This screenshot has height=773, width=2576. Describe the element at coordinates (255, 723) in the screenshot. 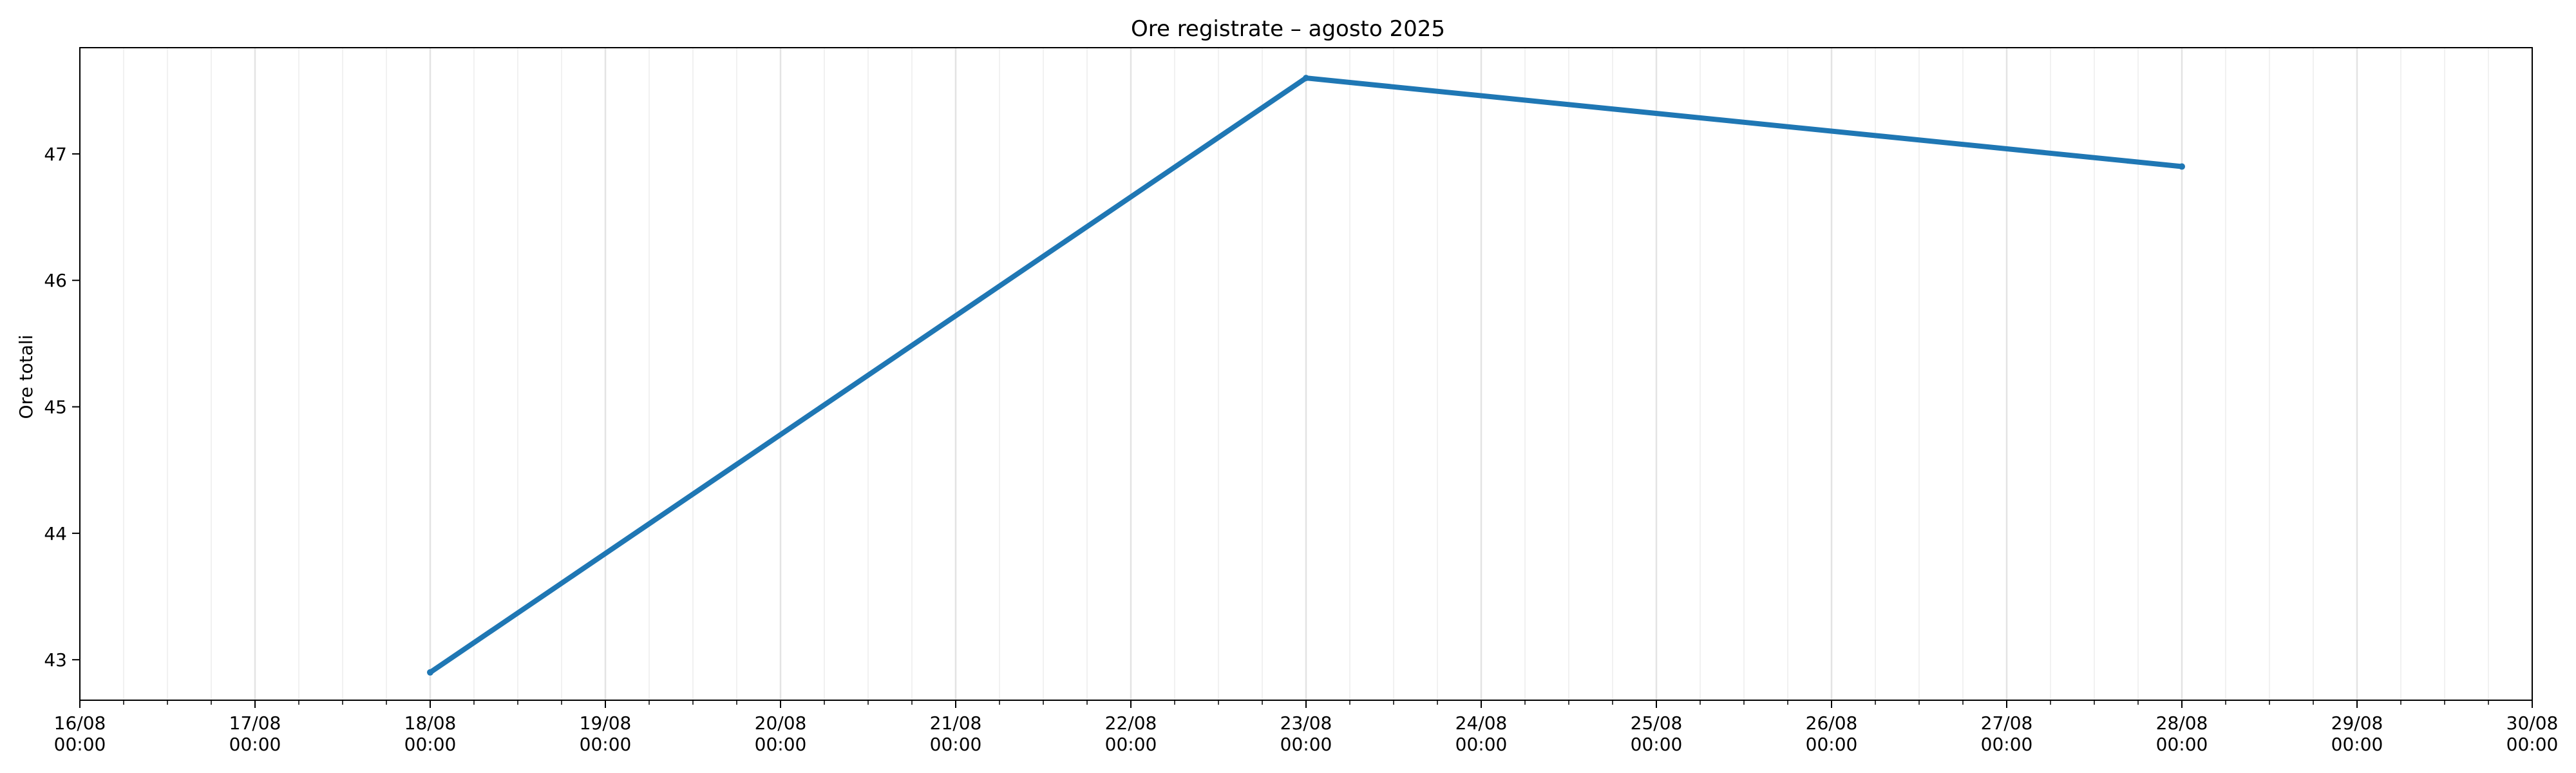

I see `x-tick-label-day: 17/08` at that location.